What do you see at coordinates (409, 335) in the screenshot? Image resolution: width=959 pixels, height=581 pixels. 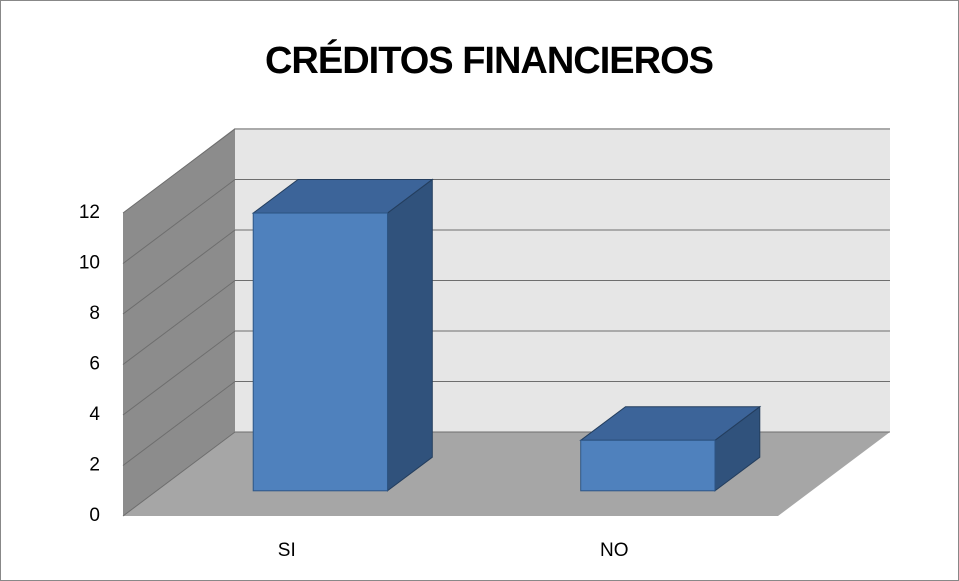 I see `bar-side` at bounding box center [409, 335].